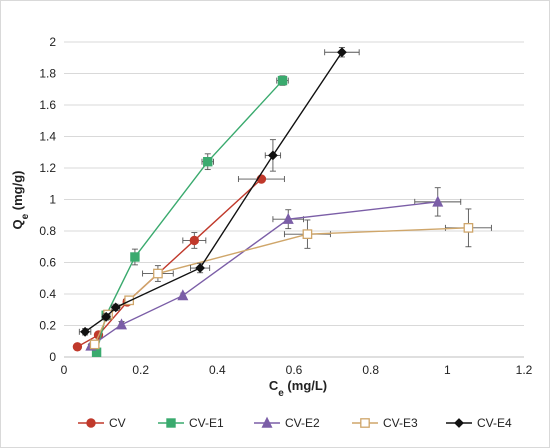 The width and height of the screenshot is (550, 448). I want to click on x-tick-label: 0.6, so click(294, 370).